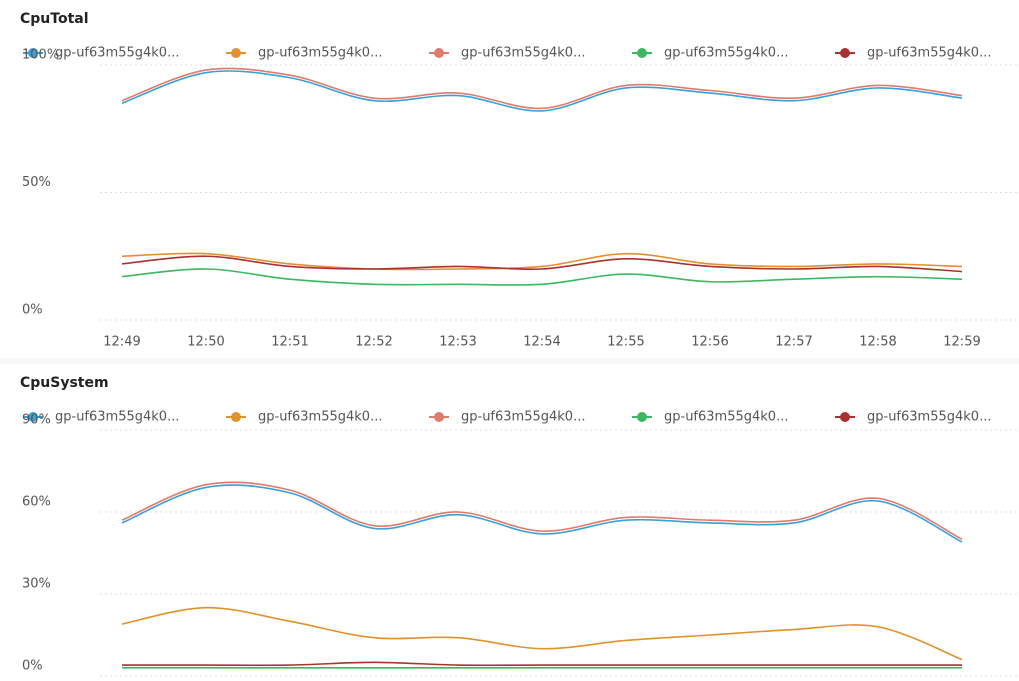 The width and height of the screenshot is (1019, 681). What do you see at coordinates (54, 19) in the screenshot?
I see `panel-title: CpuTotal` at bounding box center [54, 19].